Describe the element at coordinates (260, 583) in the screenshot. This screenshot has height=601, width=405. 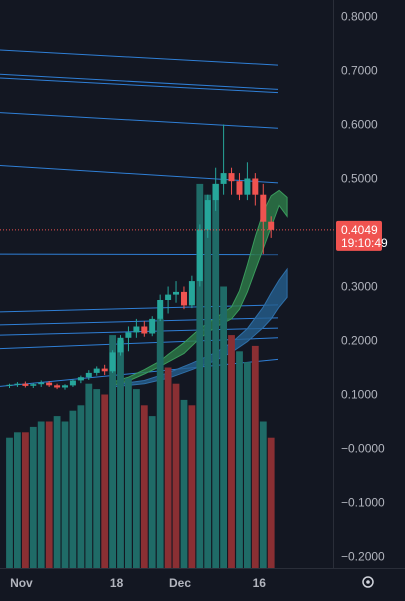
I see `date-tick-label: 16` at that location.